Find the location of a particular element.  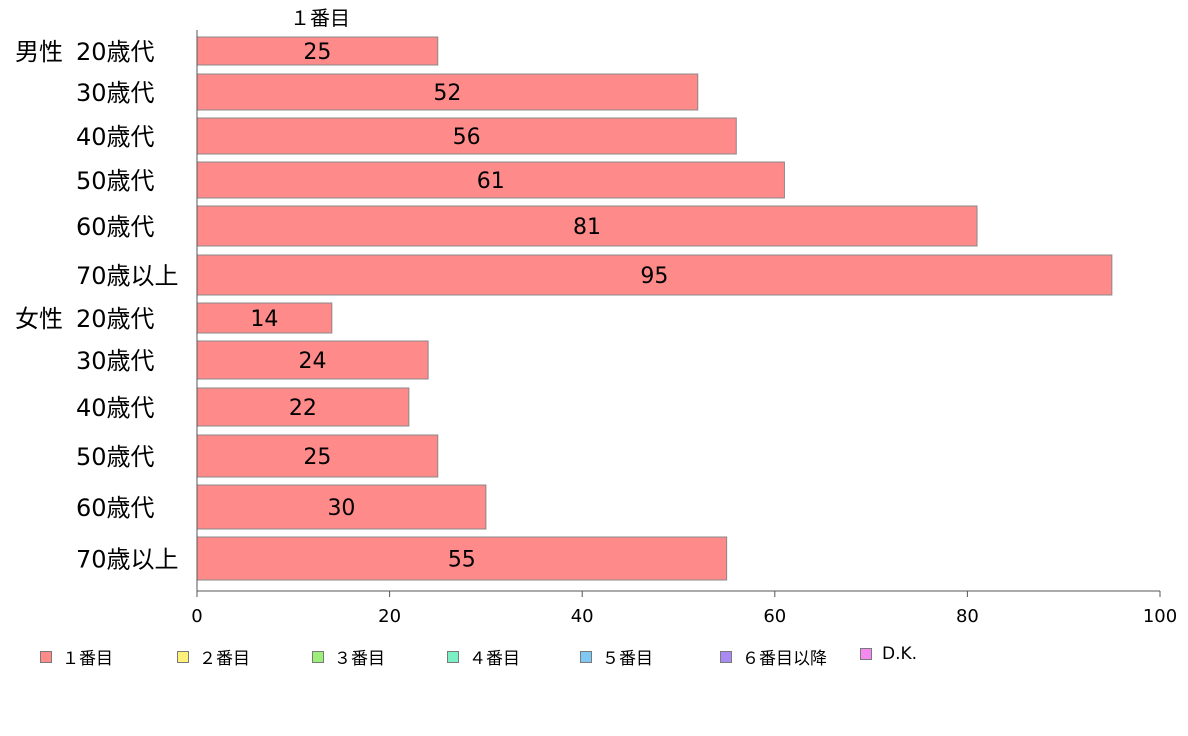

bar-value-label: 55 is located at coordinates (462, 560).